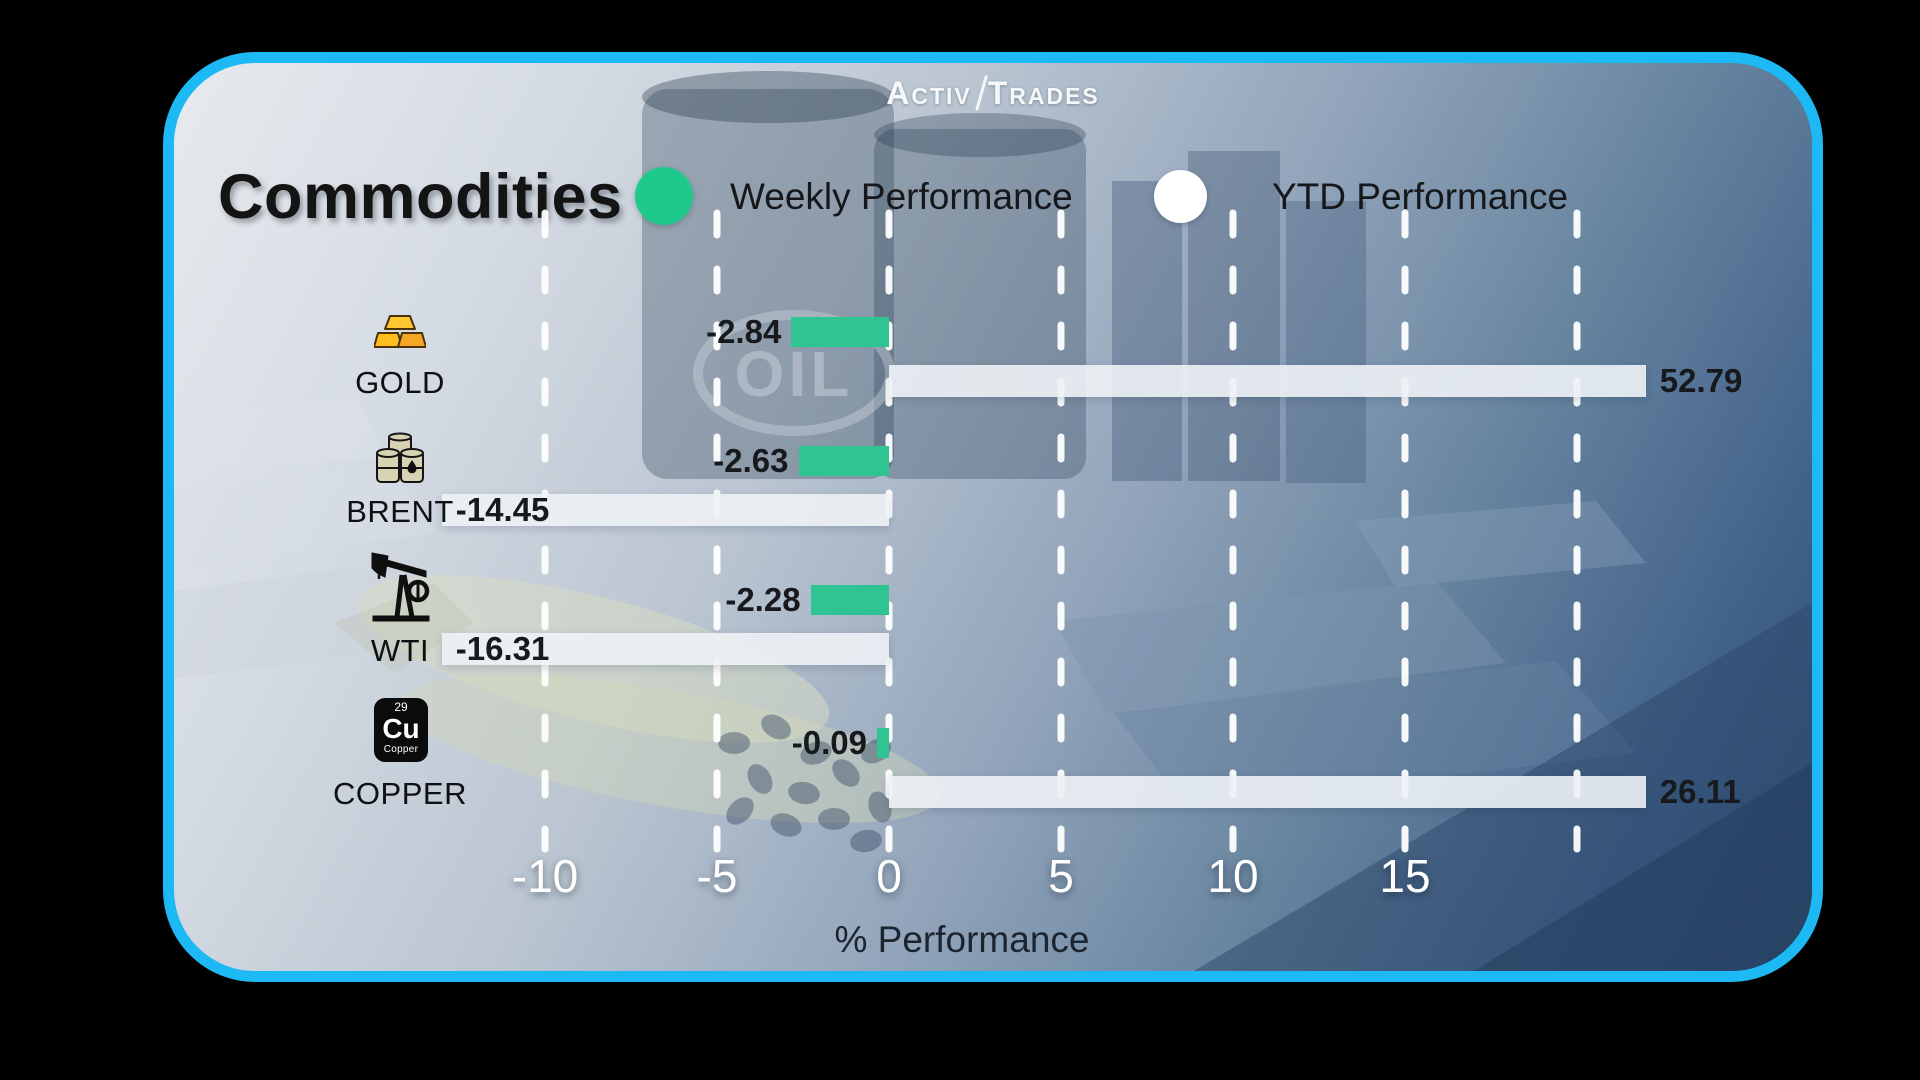 The width and height of the screenshot is (1920, 1080). What do you see at coordinates (401, 707) in the screenshot?
I see `element-number: 29` at bounding box center [401, 707].